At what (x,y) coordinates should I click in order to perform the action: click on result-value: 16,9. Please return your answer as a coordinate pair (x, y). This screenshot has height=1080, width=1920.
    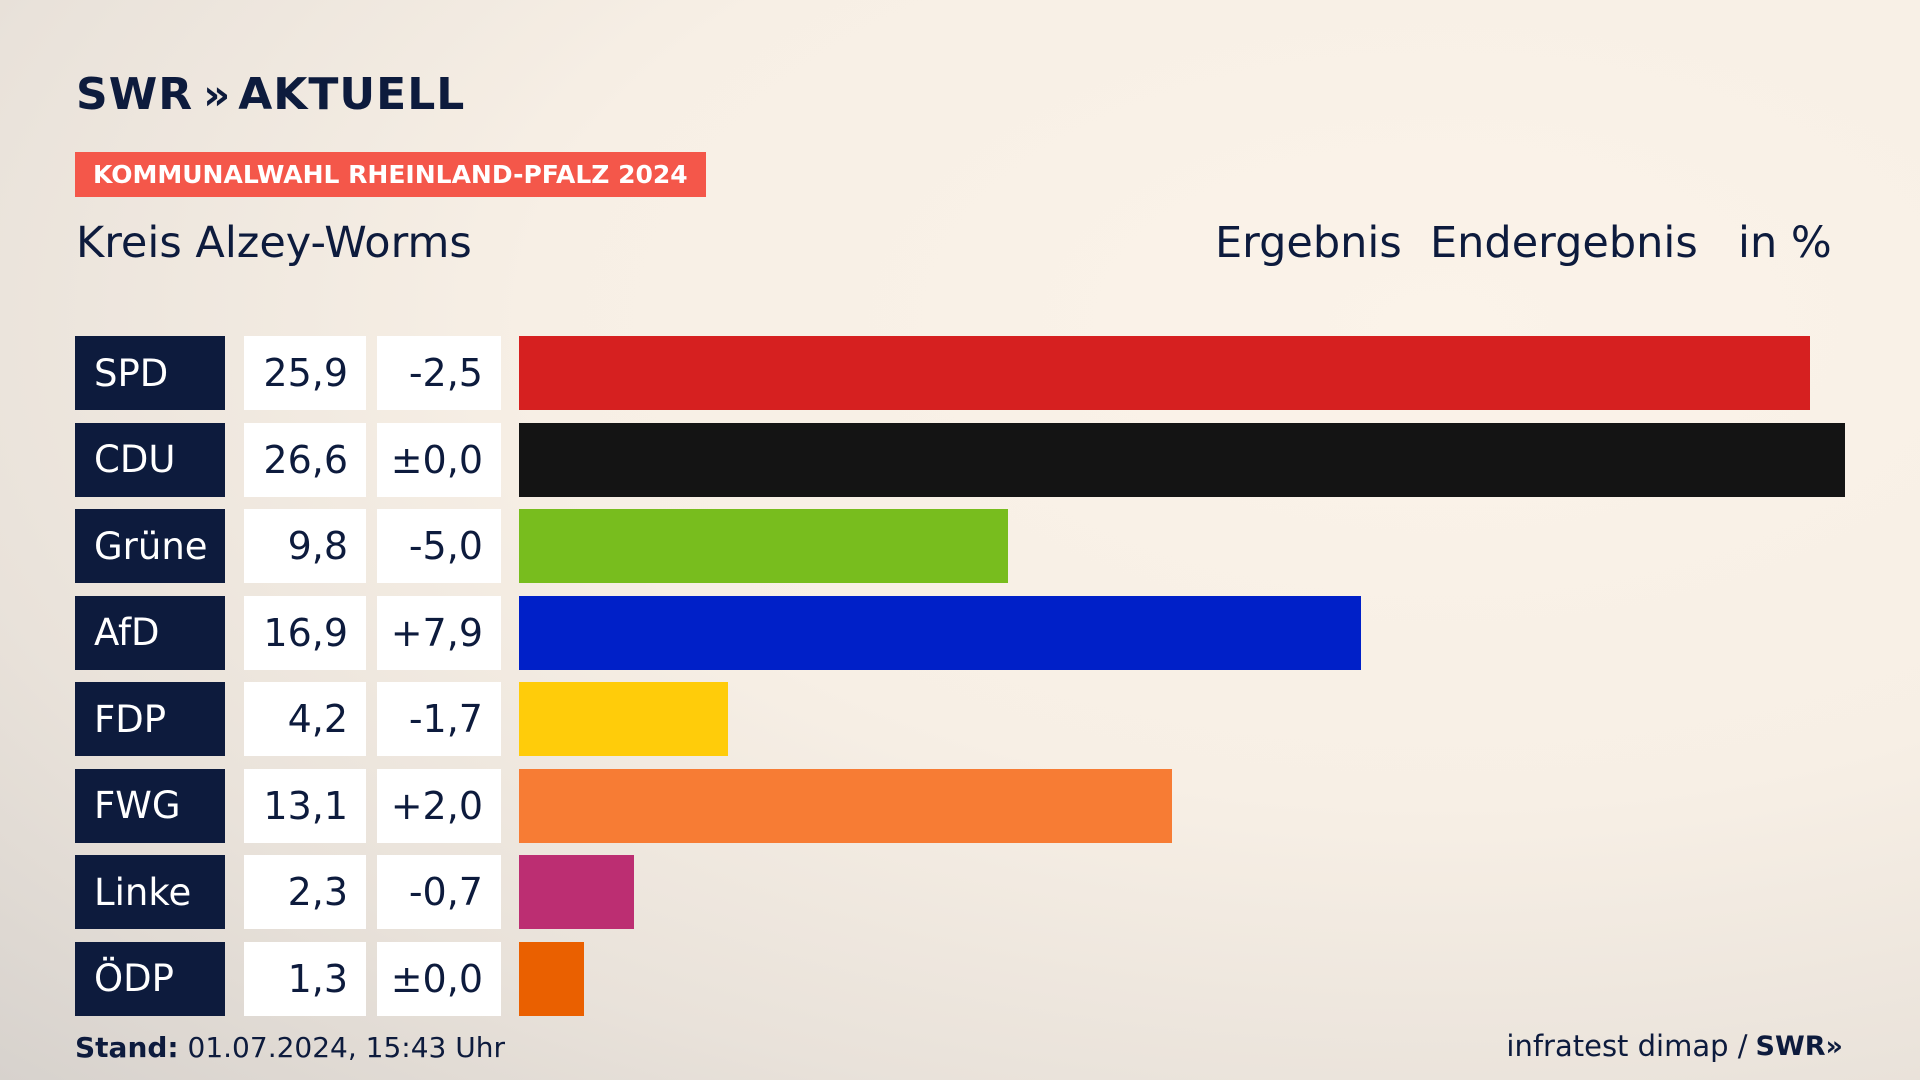
    Looking at the image, I should click on (305, 632).